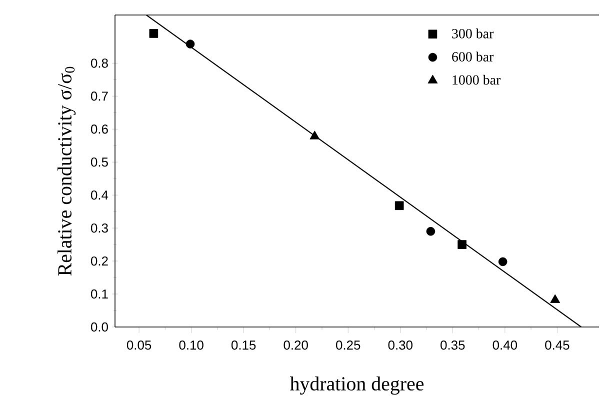 The width and height of the screenshot is (602, 403). What do you see at coordinates (67, 171) in the screenshot?
I see `y-axis-title: Relative conductivity σ/σ$_{0}$` at bounding box center [67, 171].